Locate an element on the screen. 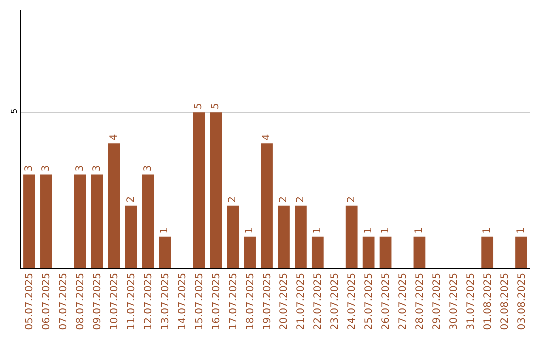 The image size is (540, 340). x-tick-label: 21.07.2025 is located at coordinates (302, 301).